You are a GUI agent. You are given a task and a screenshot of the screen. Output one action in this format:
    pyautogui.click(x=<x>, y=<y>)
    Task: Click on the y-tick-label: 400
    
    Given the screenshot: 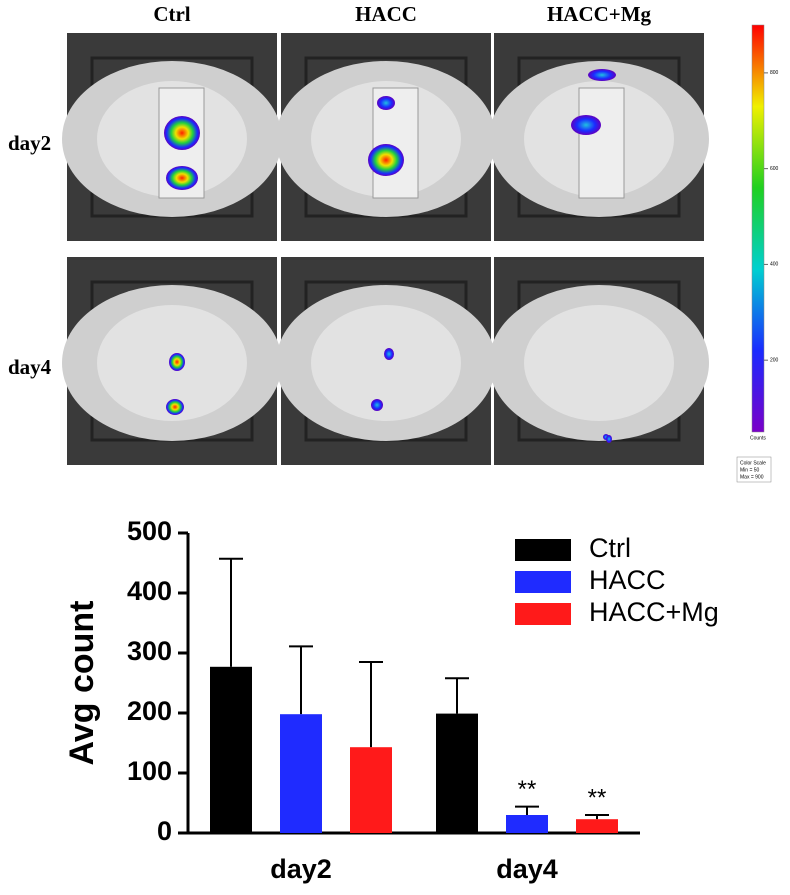 What is the action you would take?
    pyautogui.click(x=149, y=591)
    